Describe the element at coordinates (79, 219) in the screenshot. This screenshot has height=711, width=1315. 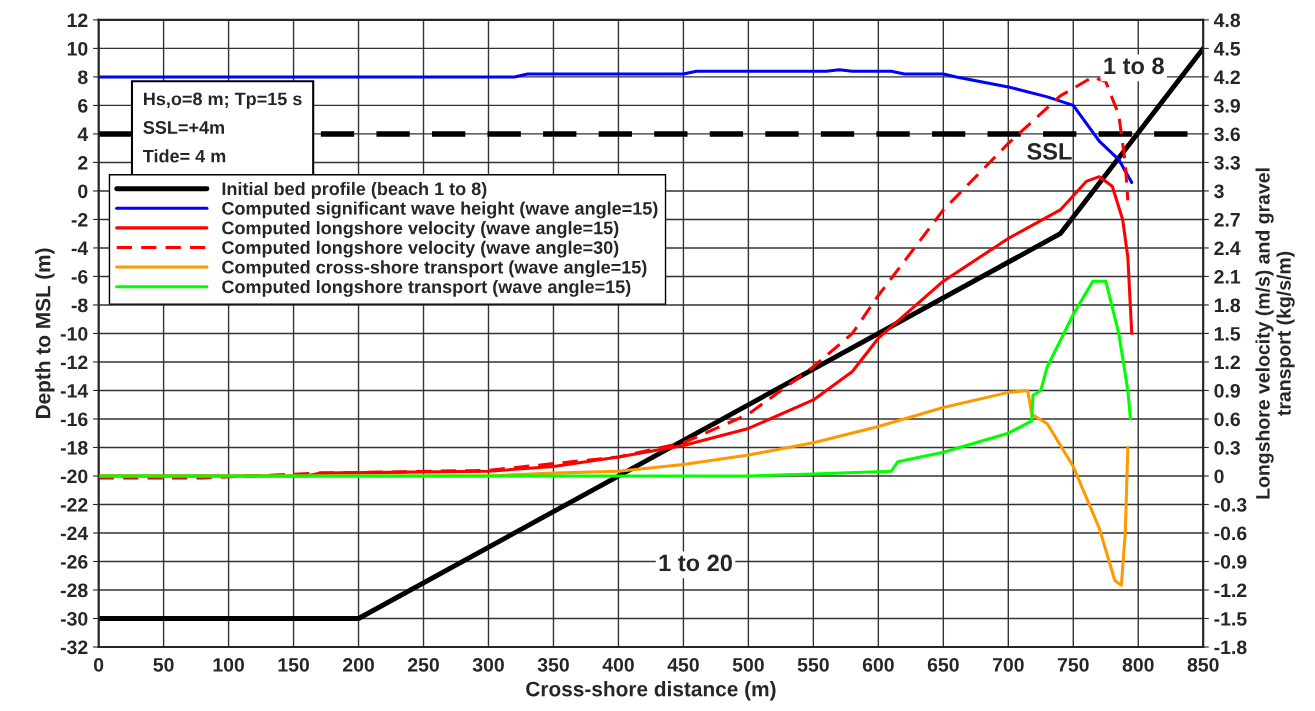
I see `y-tick-label: -2` at that location.